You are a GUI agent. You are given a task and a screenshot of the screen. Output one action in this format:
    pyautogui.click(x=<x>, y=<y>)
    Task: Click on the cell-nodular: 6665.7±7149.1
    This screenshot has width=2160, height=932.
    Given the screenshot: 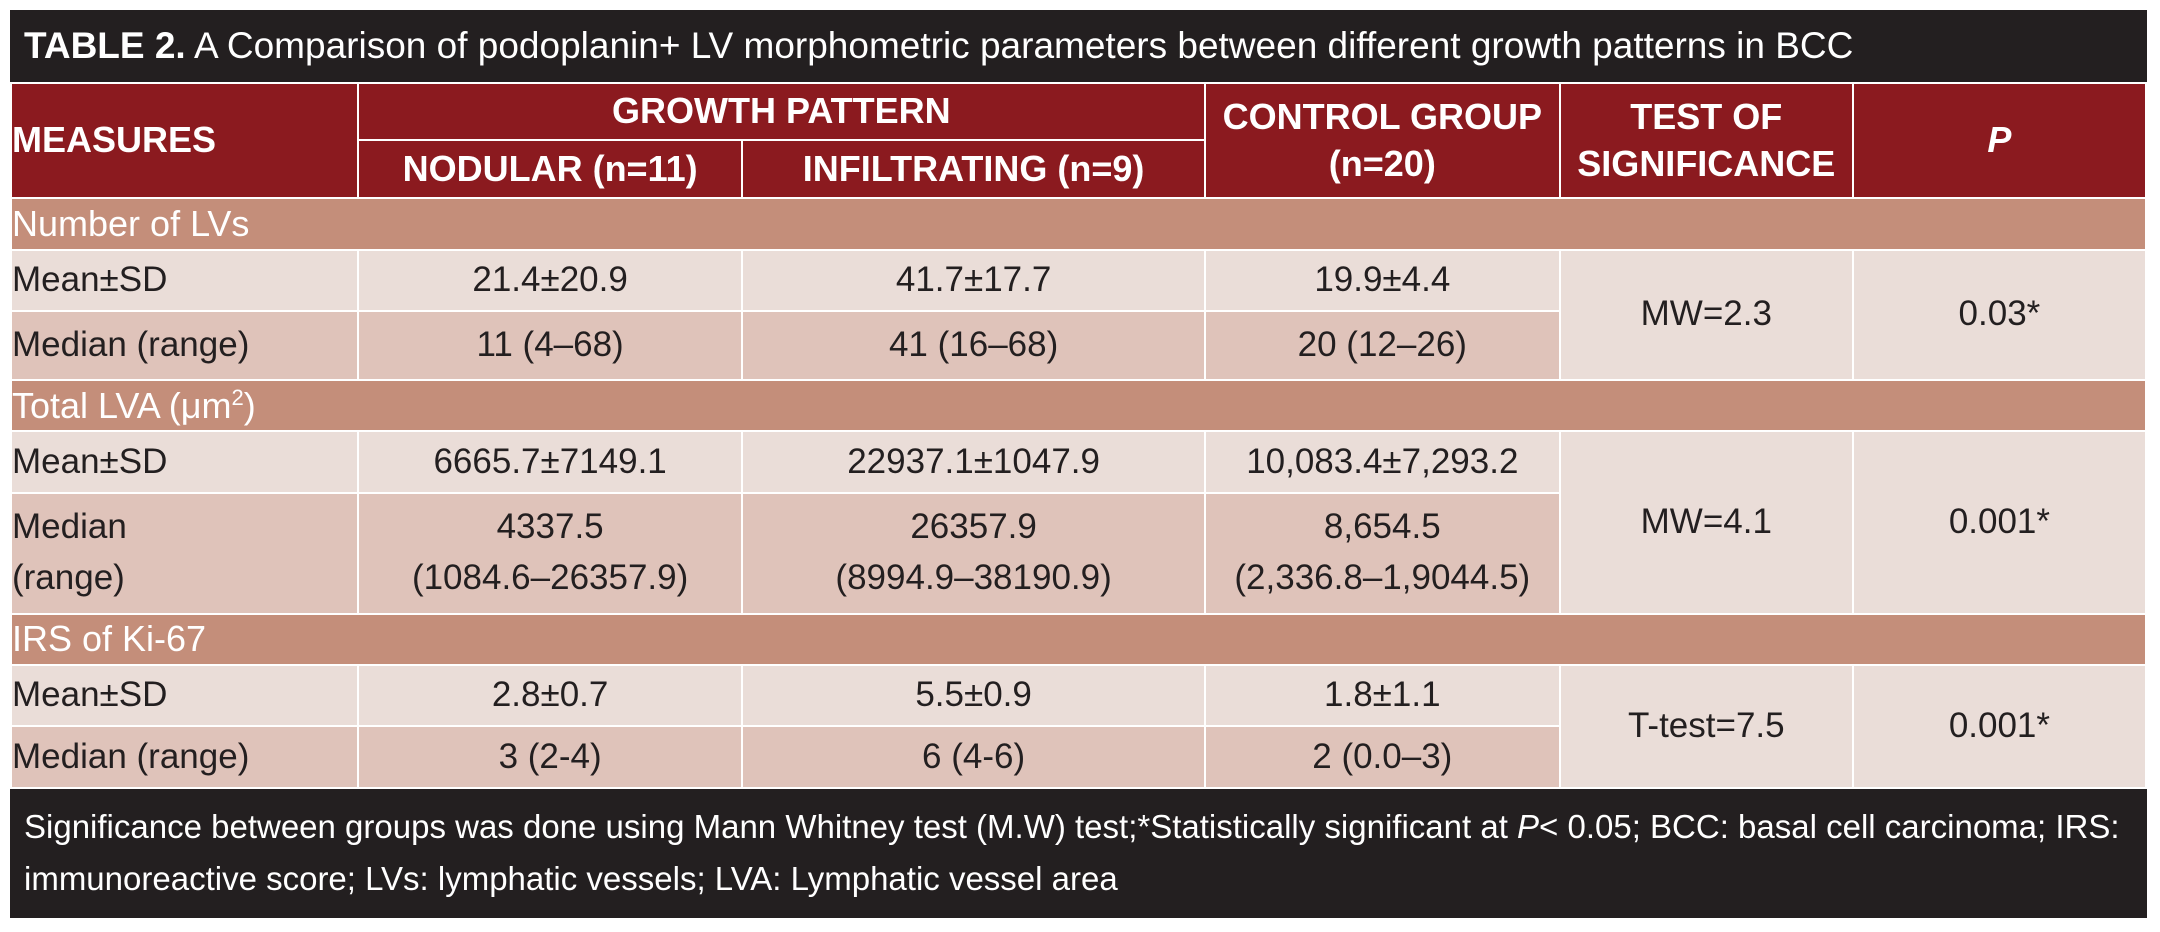 What is the action you would take?
    pyautogui.click(x=550, y=462)
    